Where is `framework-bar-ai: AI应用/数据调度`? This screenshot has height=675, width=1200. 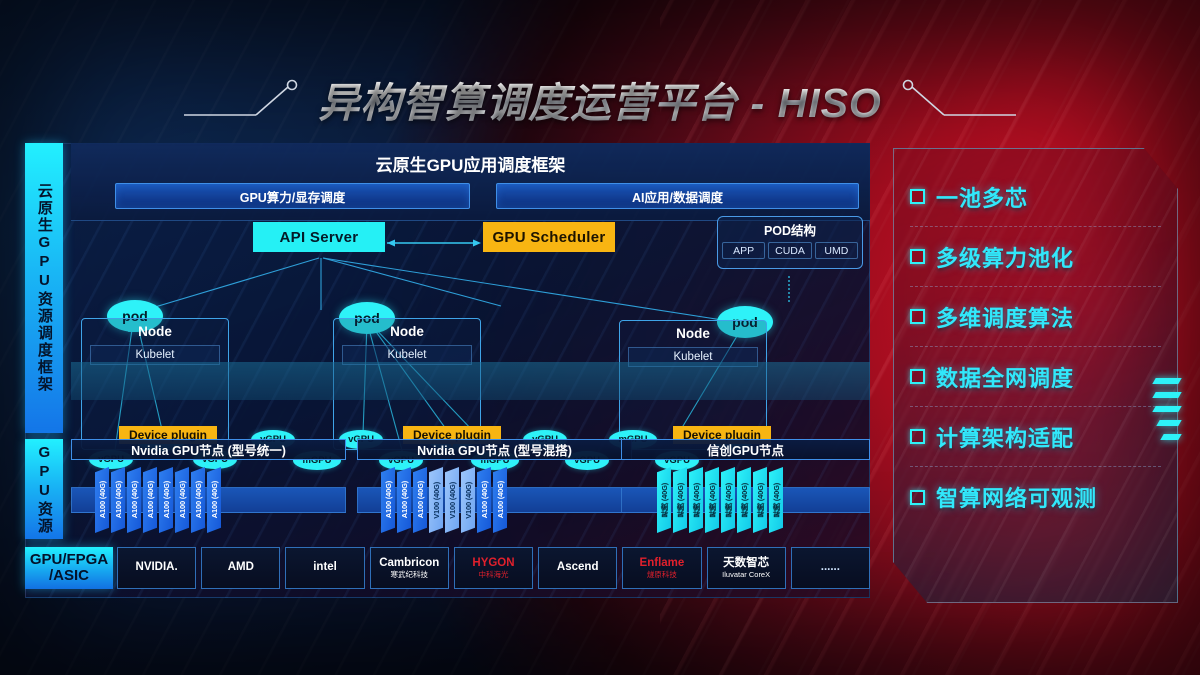 framework-bar-ai: AI应用/数据调度 is located at coordinates (677, 196).